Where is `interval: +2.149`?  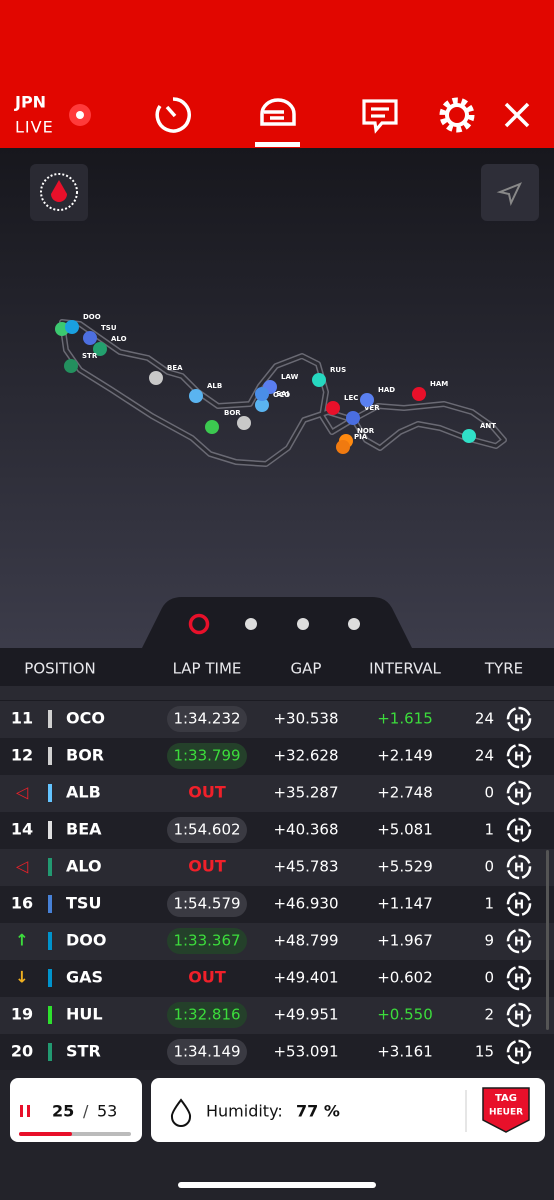
interval: +2.149 is located at coordinates (405, 756).